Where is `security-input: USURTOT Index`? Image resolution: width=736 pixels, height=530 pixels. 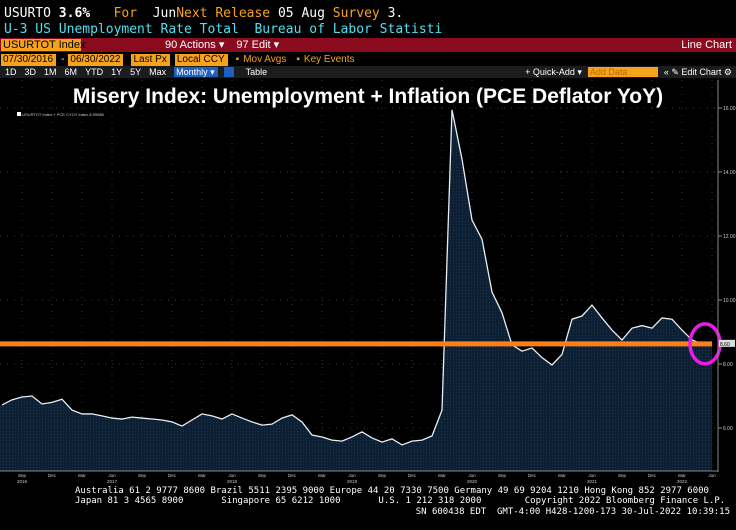
security-input: USURTOT Index is located at coordinates (43, 45).